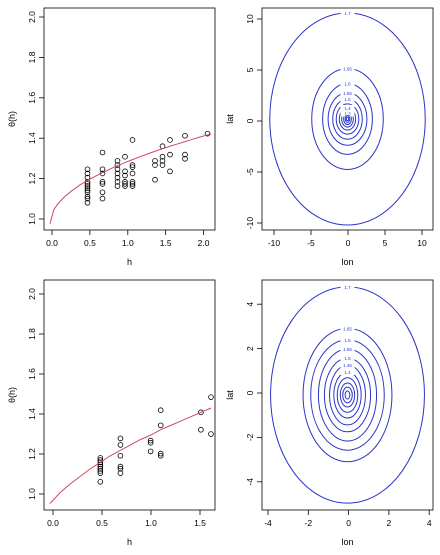  What do you see at coordinates (230, 119) in the screenshot?
I see `y-axis-label: lat` at bounding box center [230, 119].